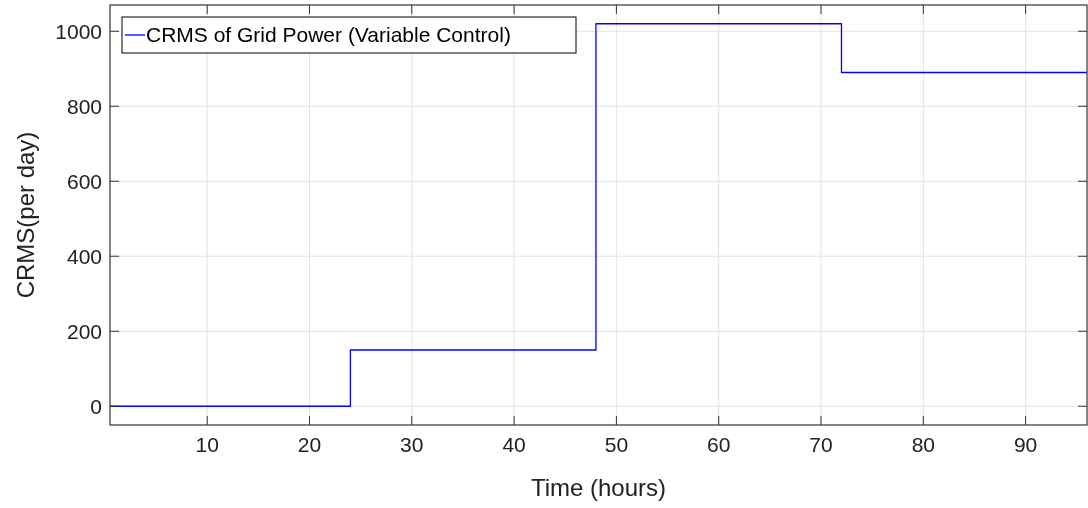  What do you see at coordinates (84, 331) in the screenshot?
I see `y-tick-label: 200` at bounding box center [84, 331].